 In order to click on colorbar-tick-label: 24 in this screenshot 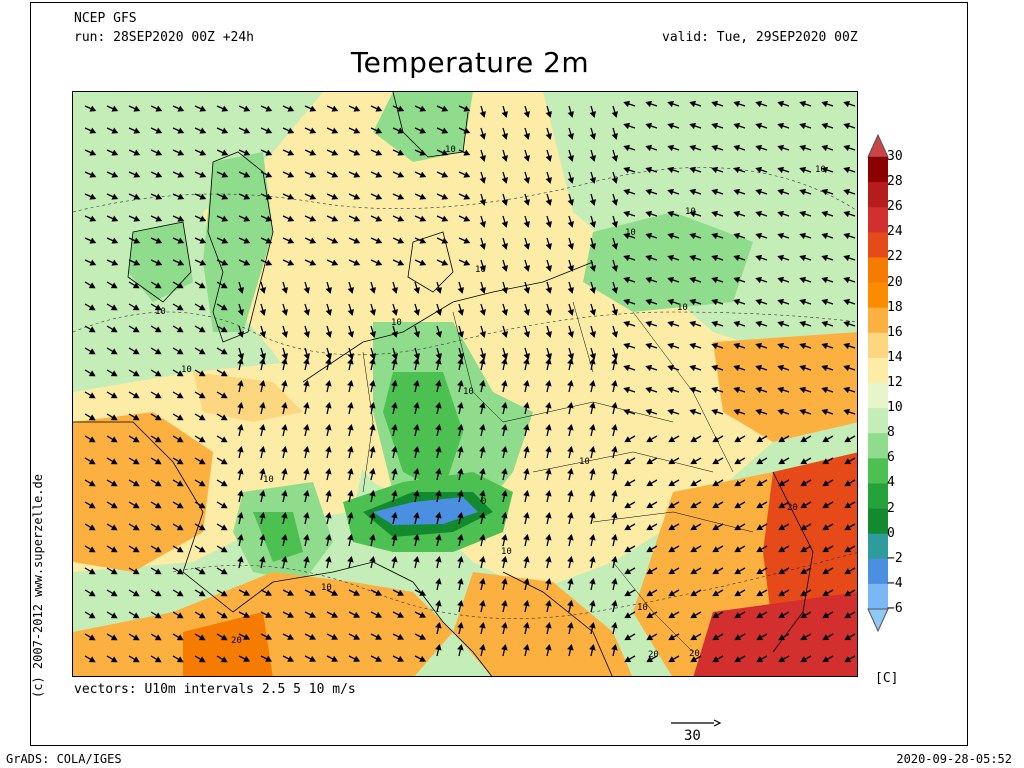, I will do `click(895, 232)`.